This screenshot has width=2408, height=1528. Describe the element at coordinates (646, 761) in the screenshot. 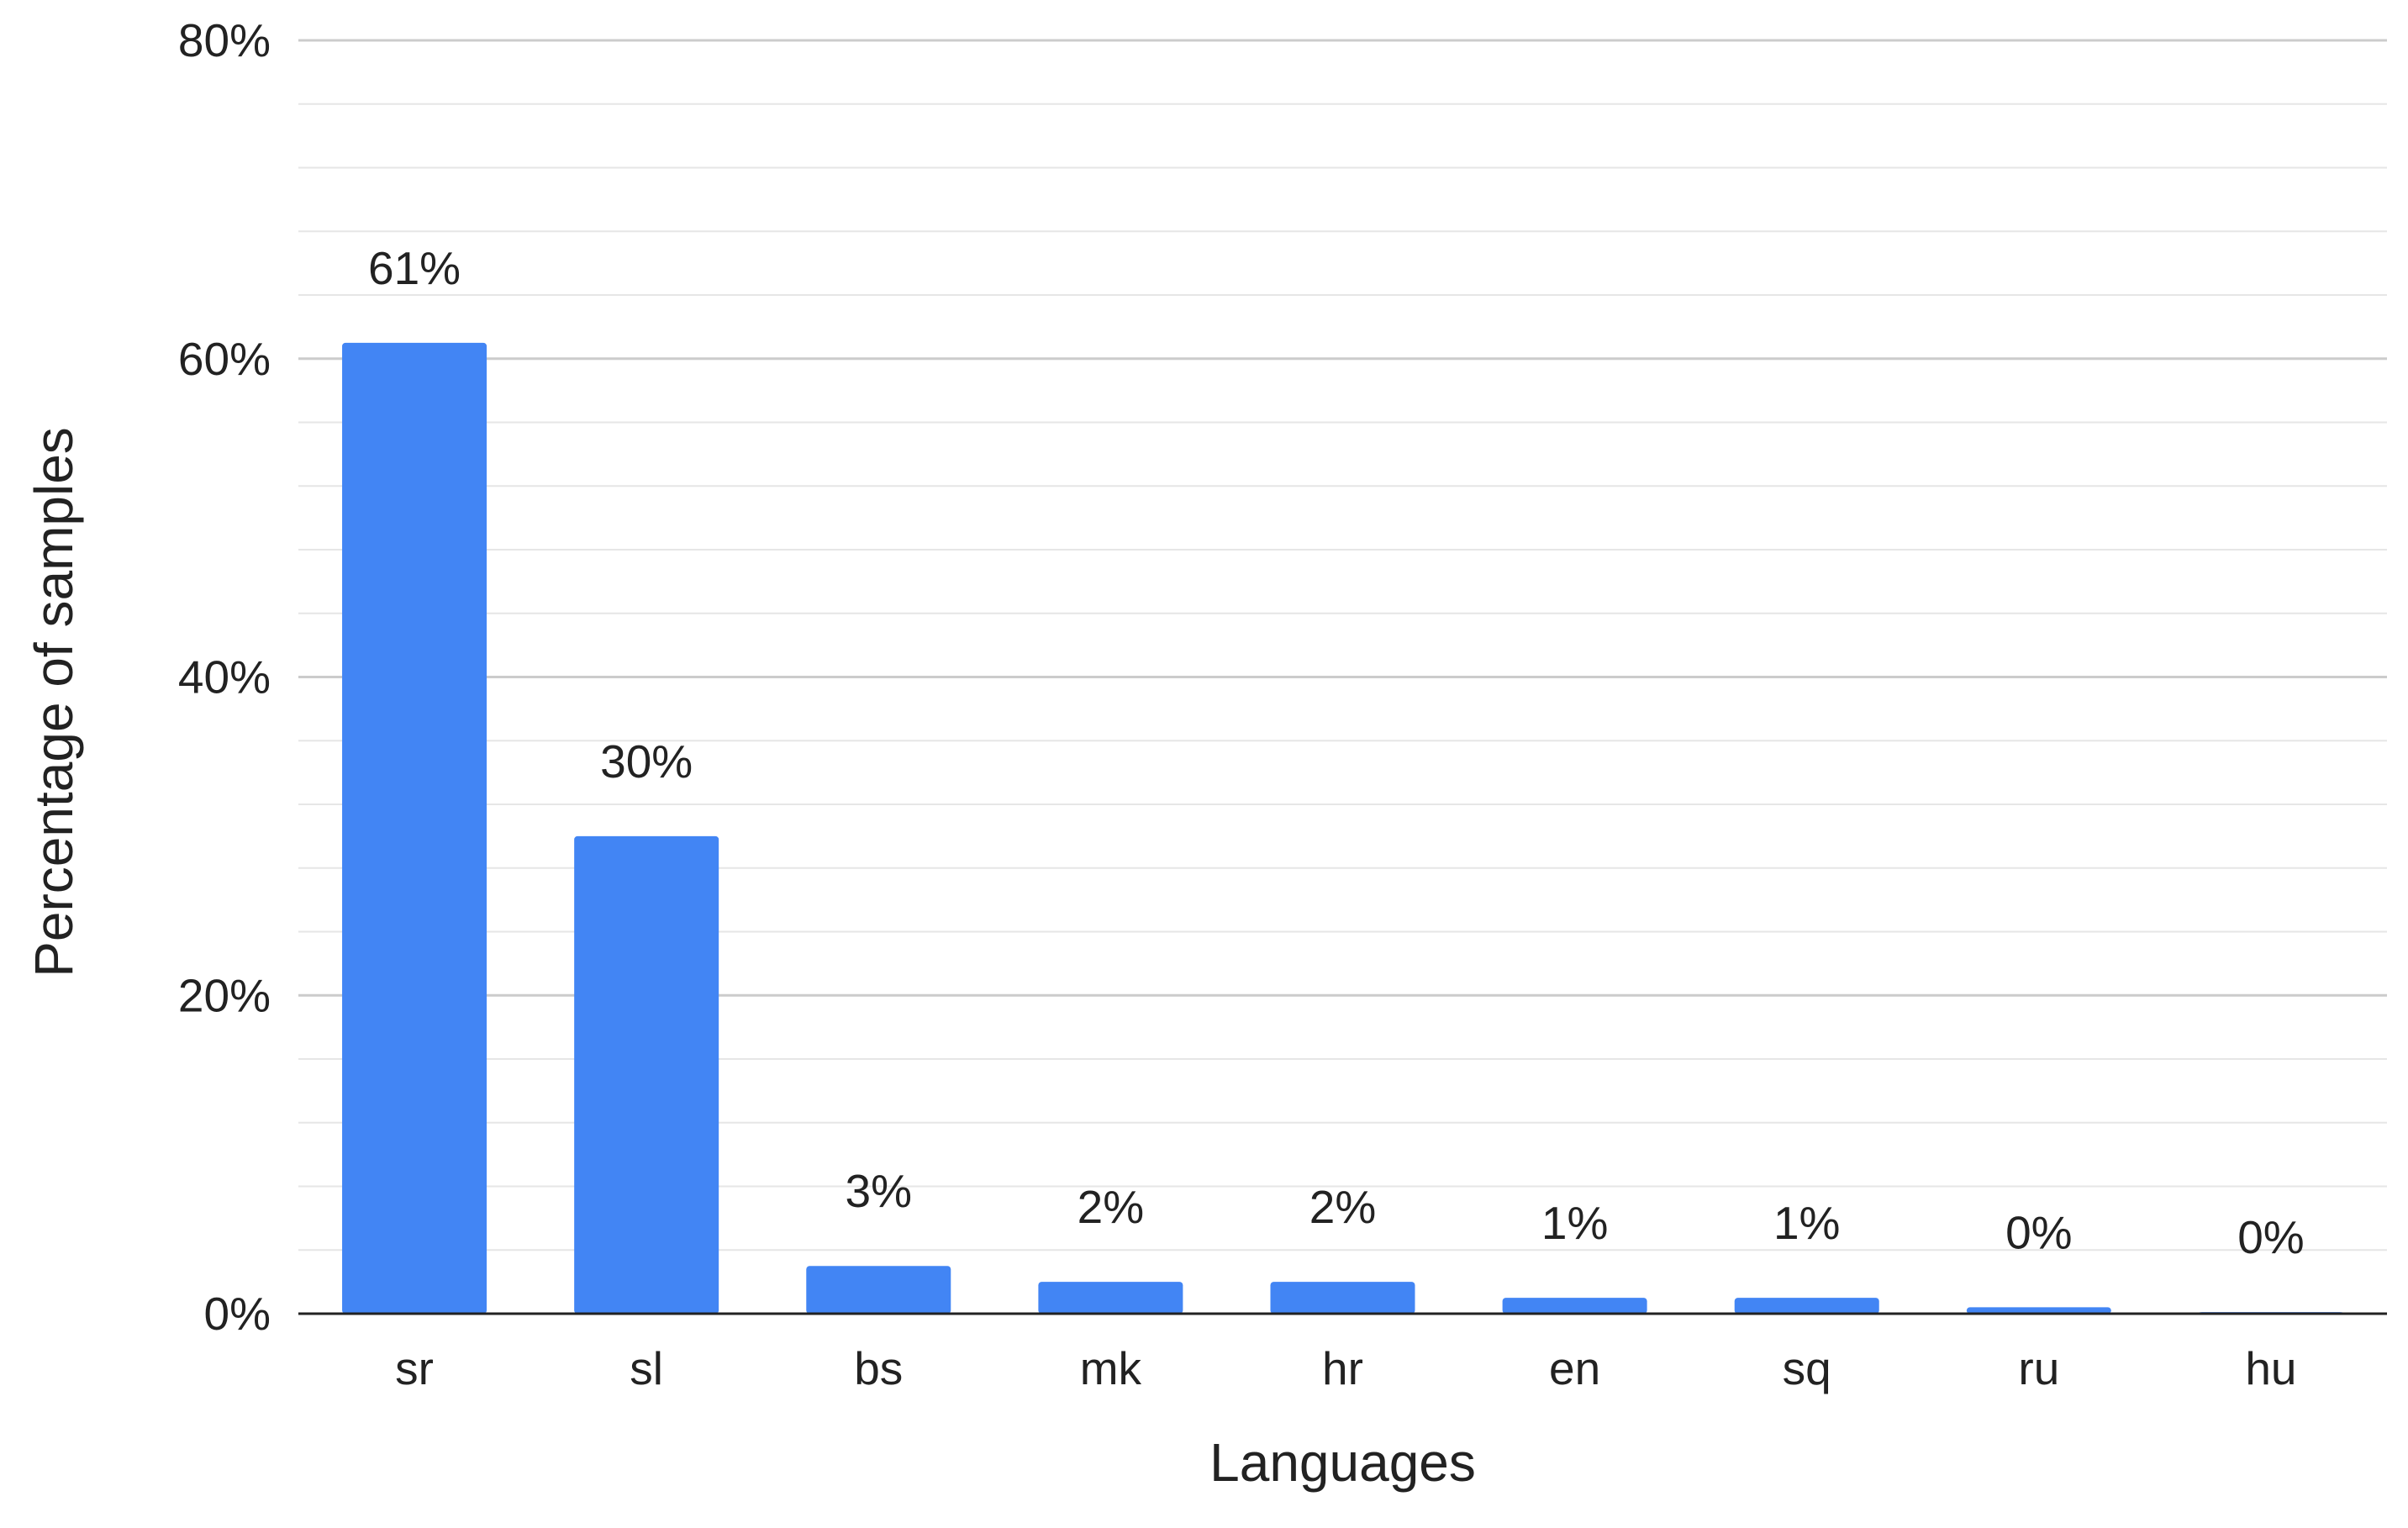

I see `data-label: 30%` at that location.